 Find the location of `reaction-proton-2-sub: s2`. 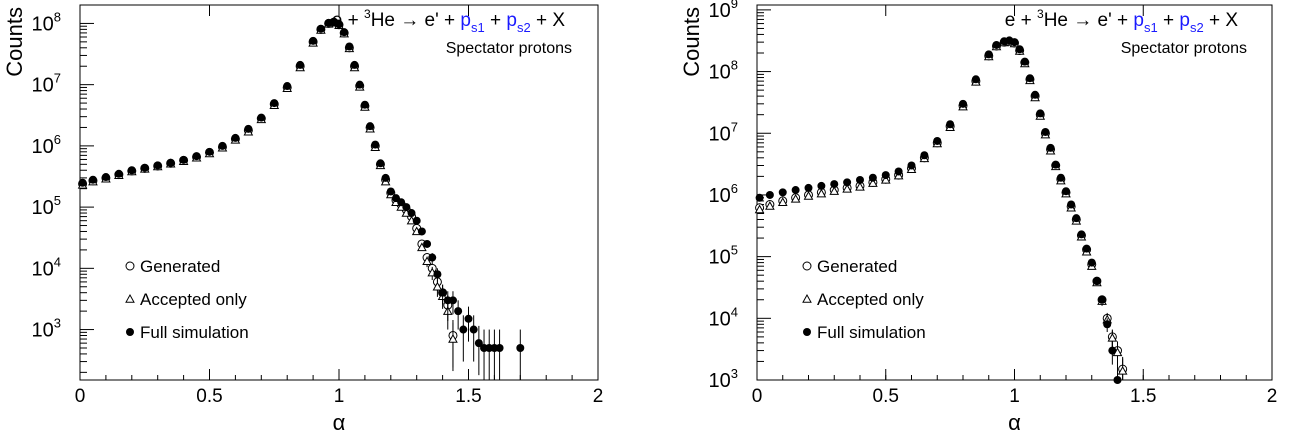

reaction-proton-2-sub: s2 is located at coordinates (1197, 27).